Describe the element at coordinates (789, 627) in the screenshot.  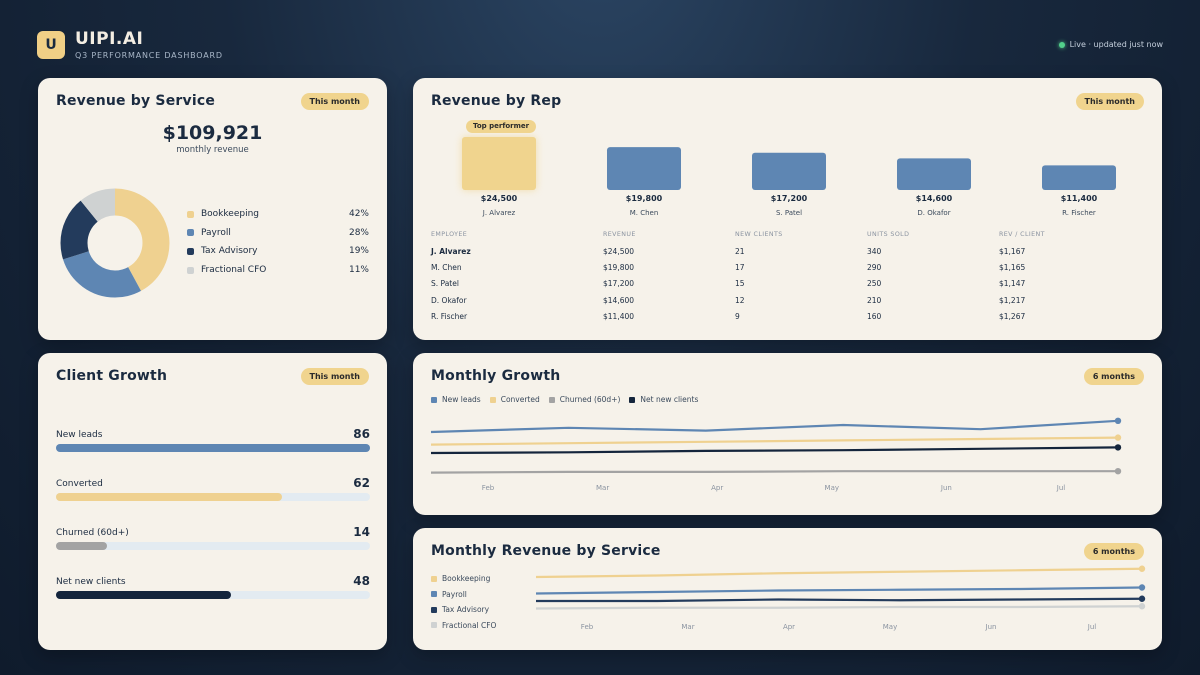
I see `x-tick-label: Apr` at that location.